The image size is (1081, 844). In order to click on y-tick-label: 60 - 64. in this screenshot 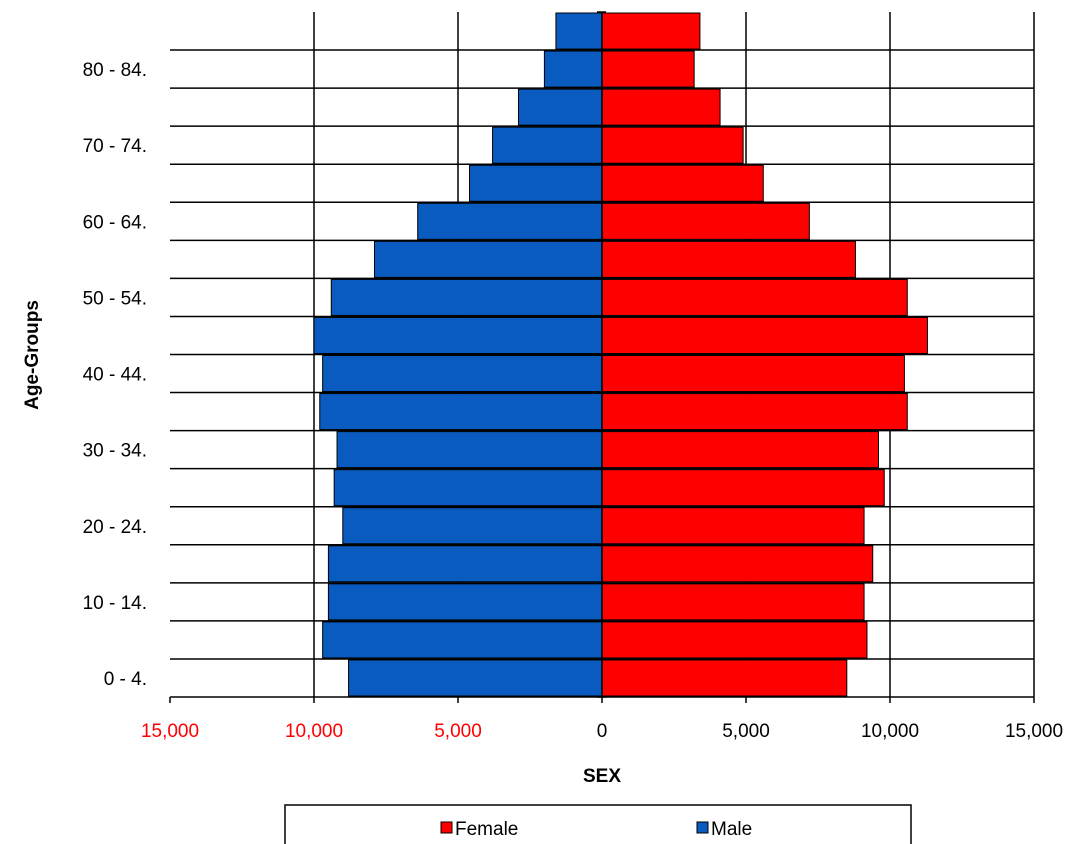, I will do `click(115, 222)`.